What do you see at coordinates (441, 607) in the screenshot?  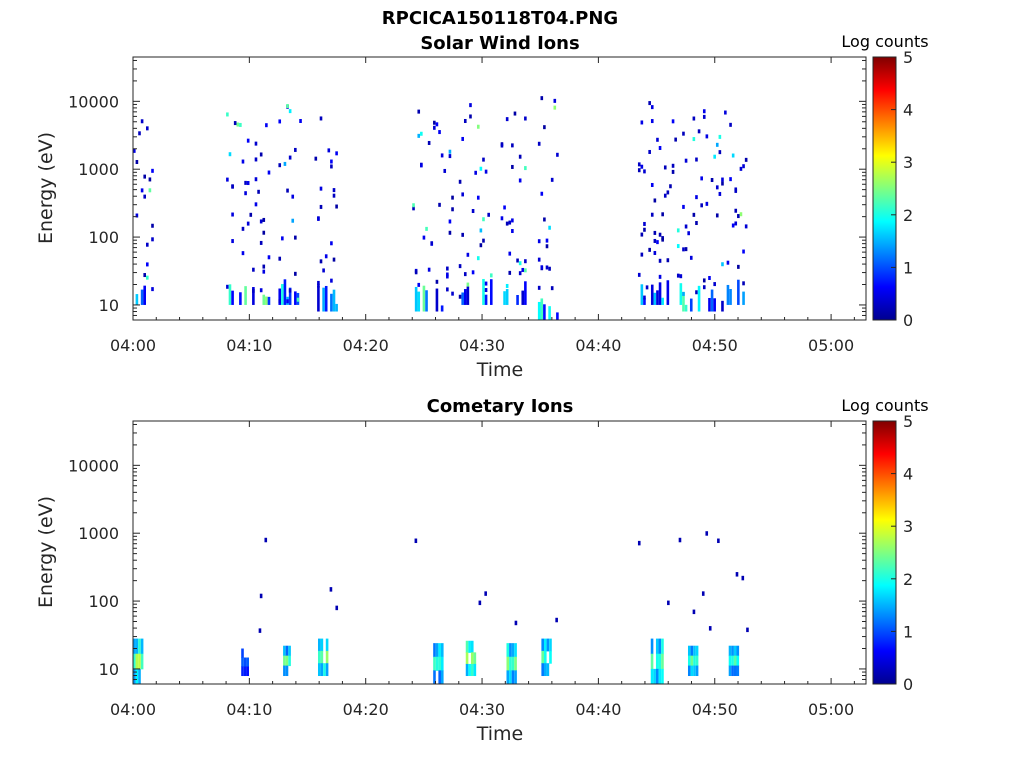 I see `heatmap-cells` at bounding box center [441, 607].